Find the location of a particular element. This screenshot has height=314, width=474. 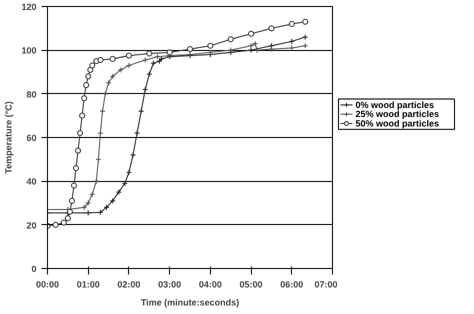

y-tick-label: 60 is located at coordinates (31, 138).